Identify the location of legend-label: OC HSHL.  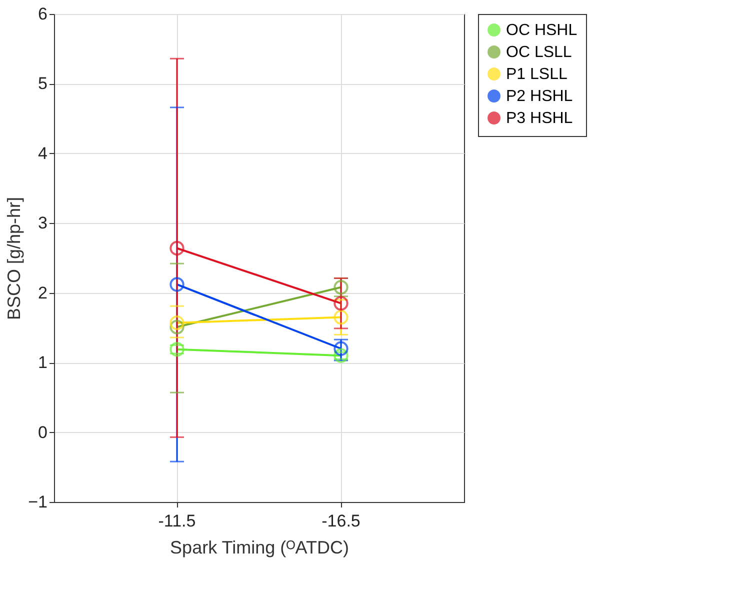
(542, 30).